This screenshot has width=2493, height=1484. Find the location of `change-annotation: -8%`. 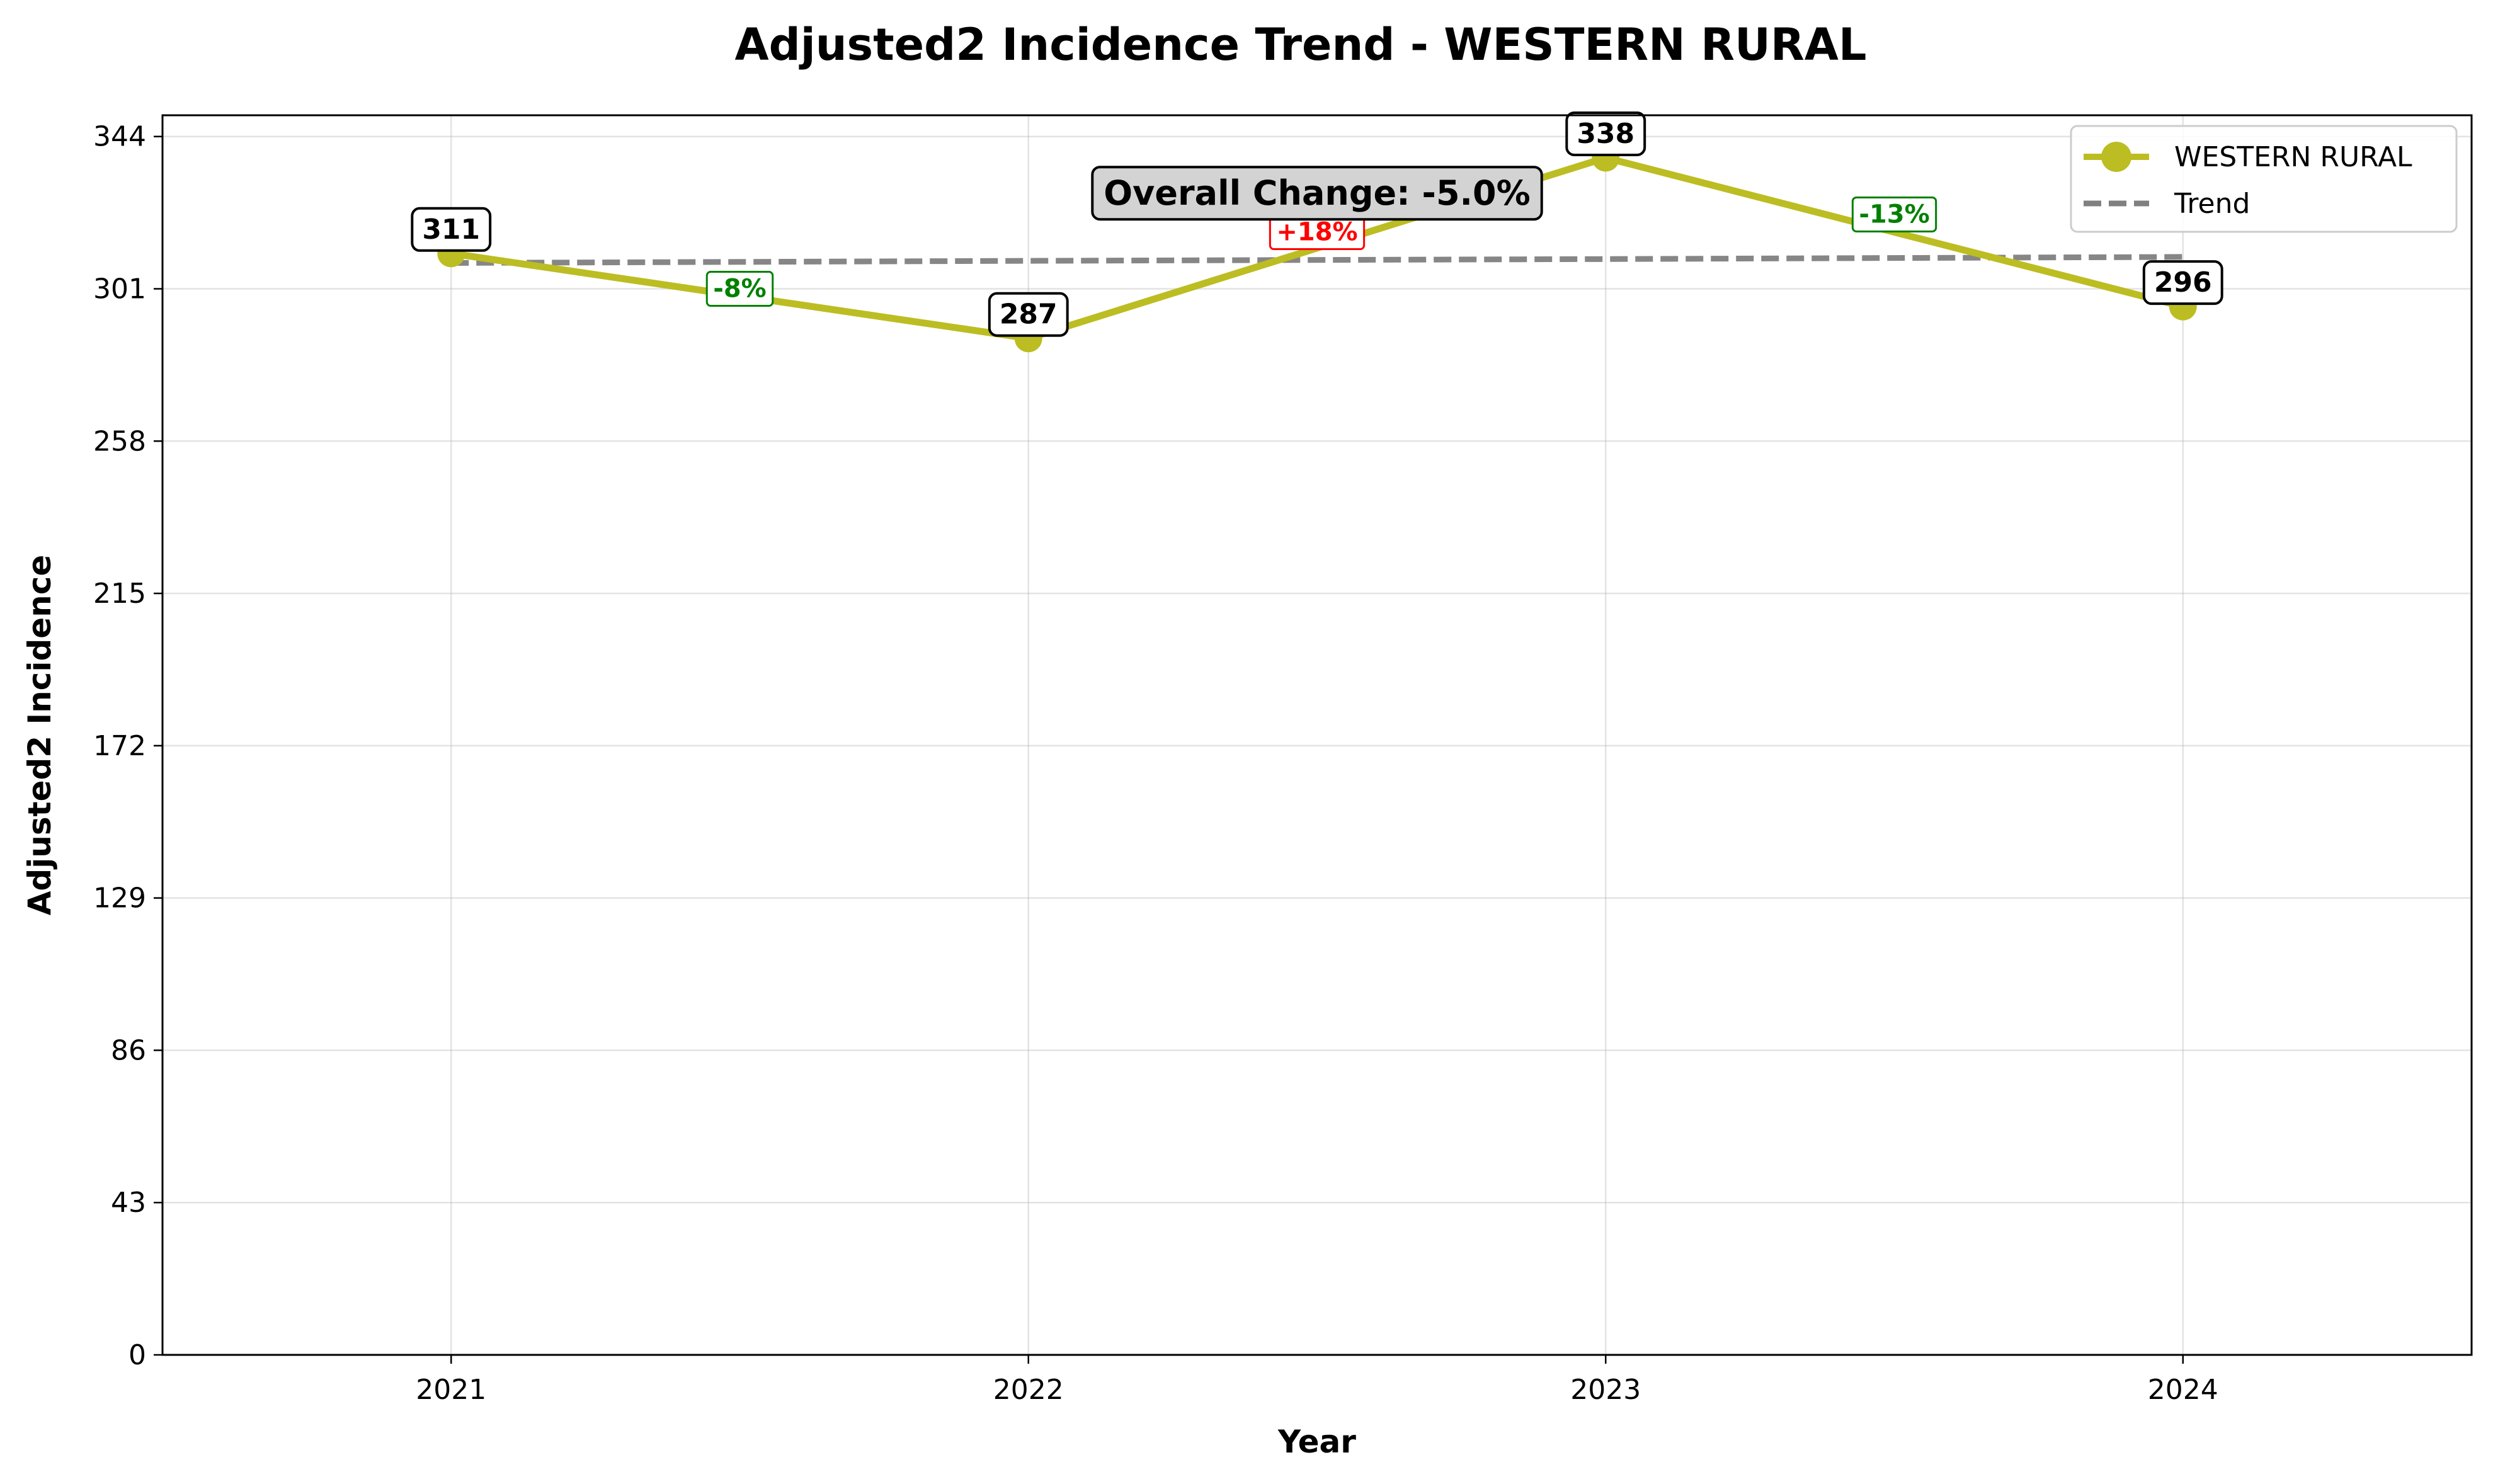

change-annotation: -8% is located at coordinates (739, 289).